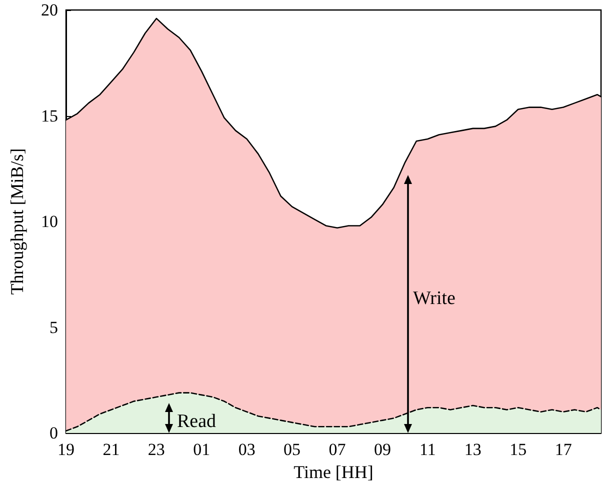 The width and height of the screenshot is (602, 487). Describe the element at coordinates (111, 449) in the screenshot. I see `x-tick-label: 21` at that location.